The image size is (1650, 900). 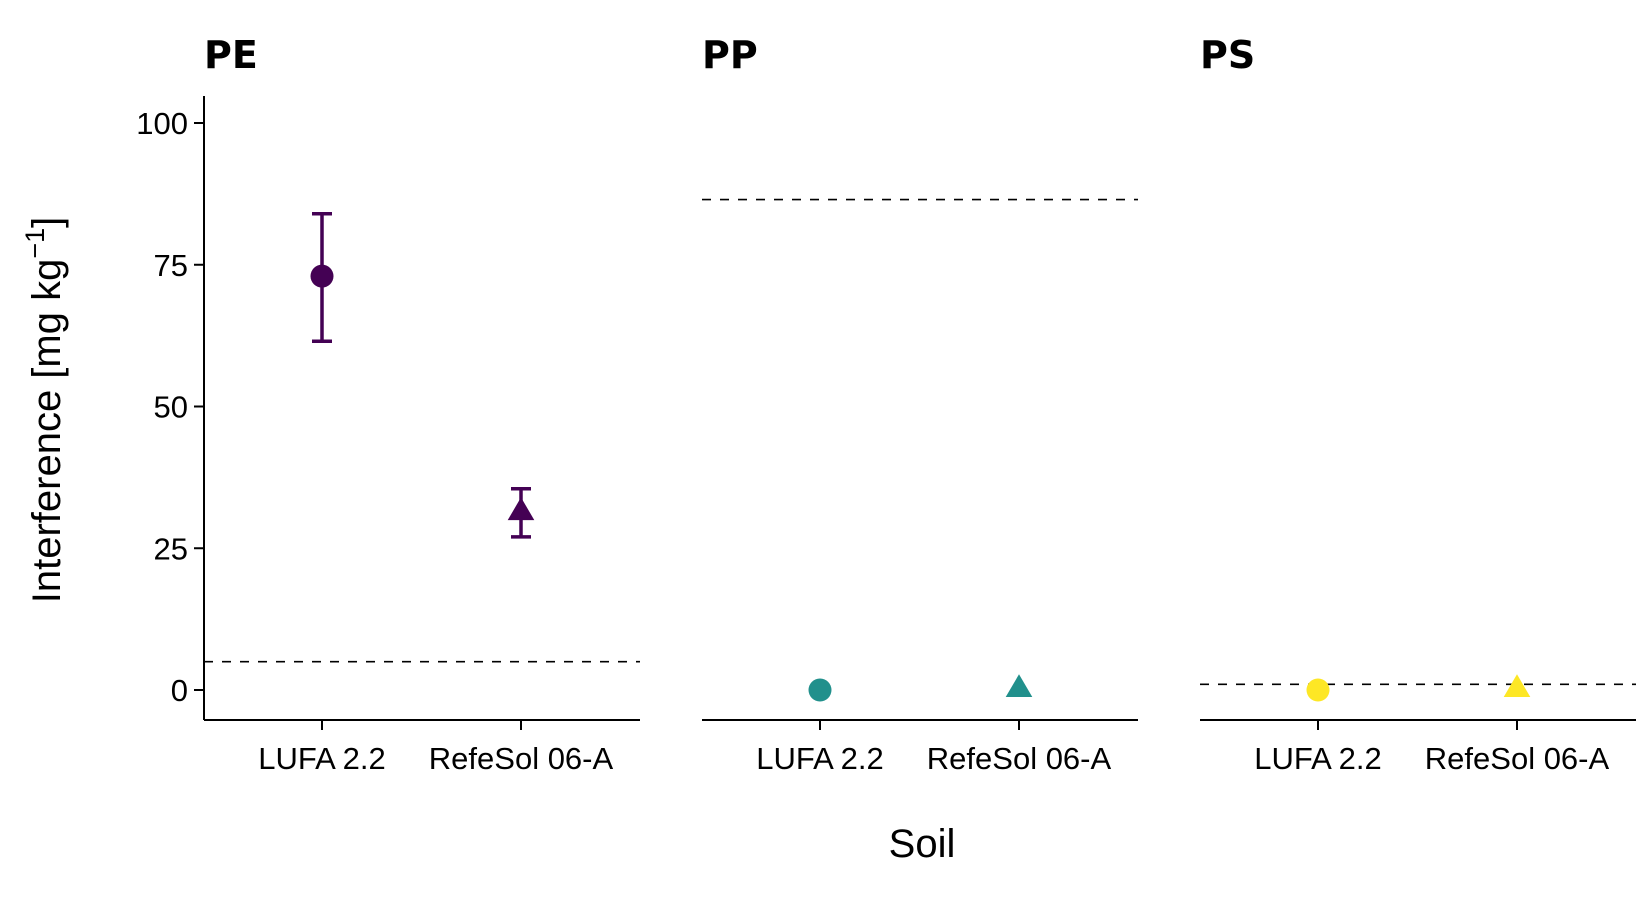 I want to click on y-tick-label: 0, so click(x=179, y=690).